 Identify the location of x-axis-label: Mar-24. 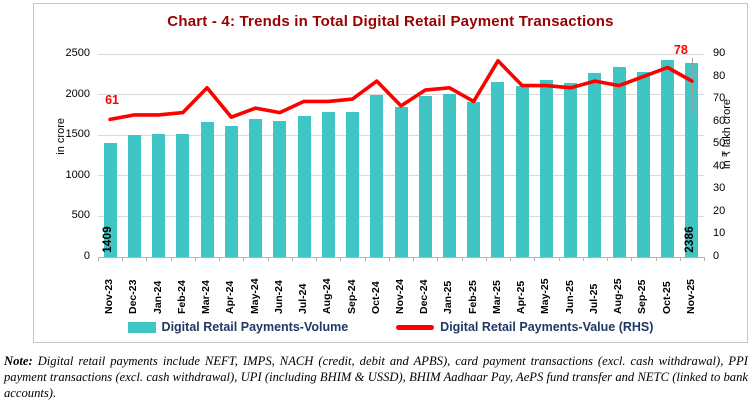
(206, 297).